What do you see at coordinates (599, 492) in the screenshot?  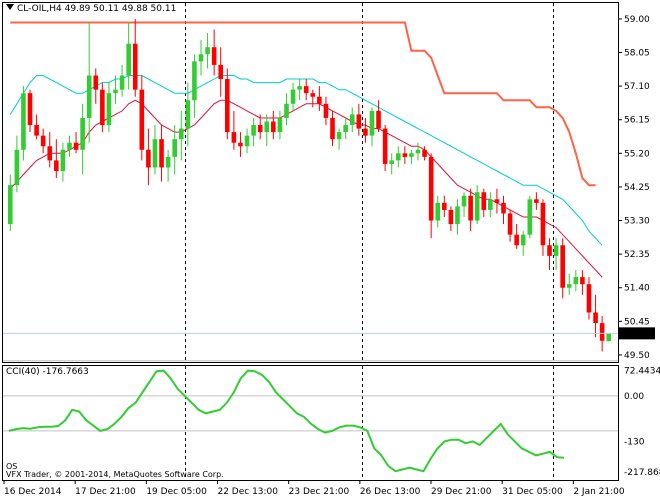 I see `time-tick-label: 2 Jan 21:00` at bounding box center [599, 492].